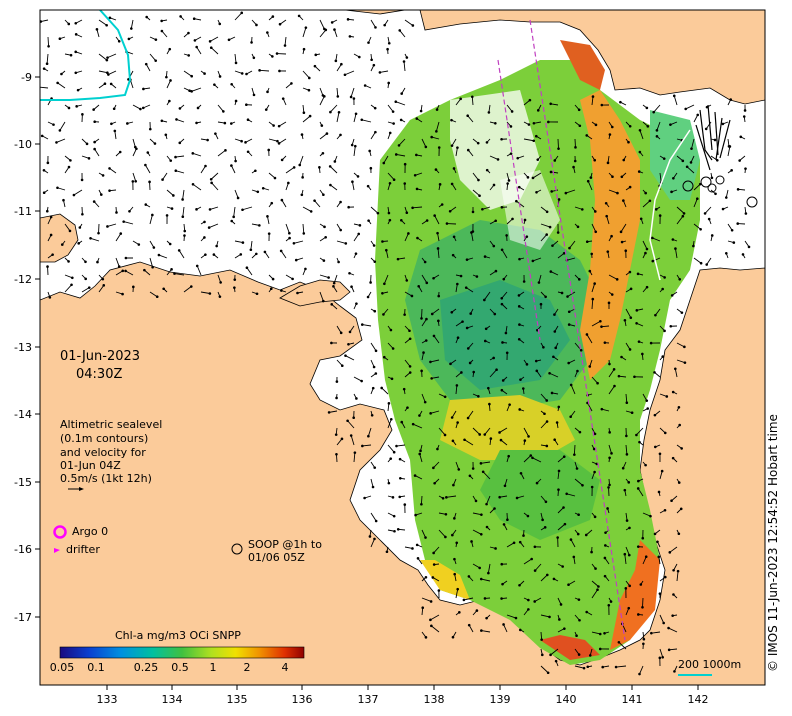  Describe the element at coordinates (57, 550) in the screenshot. I see `drifter-marker-icon` at that location.